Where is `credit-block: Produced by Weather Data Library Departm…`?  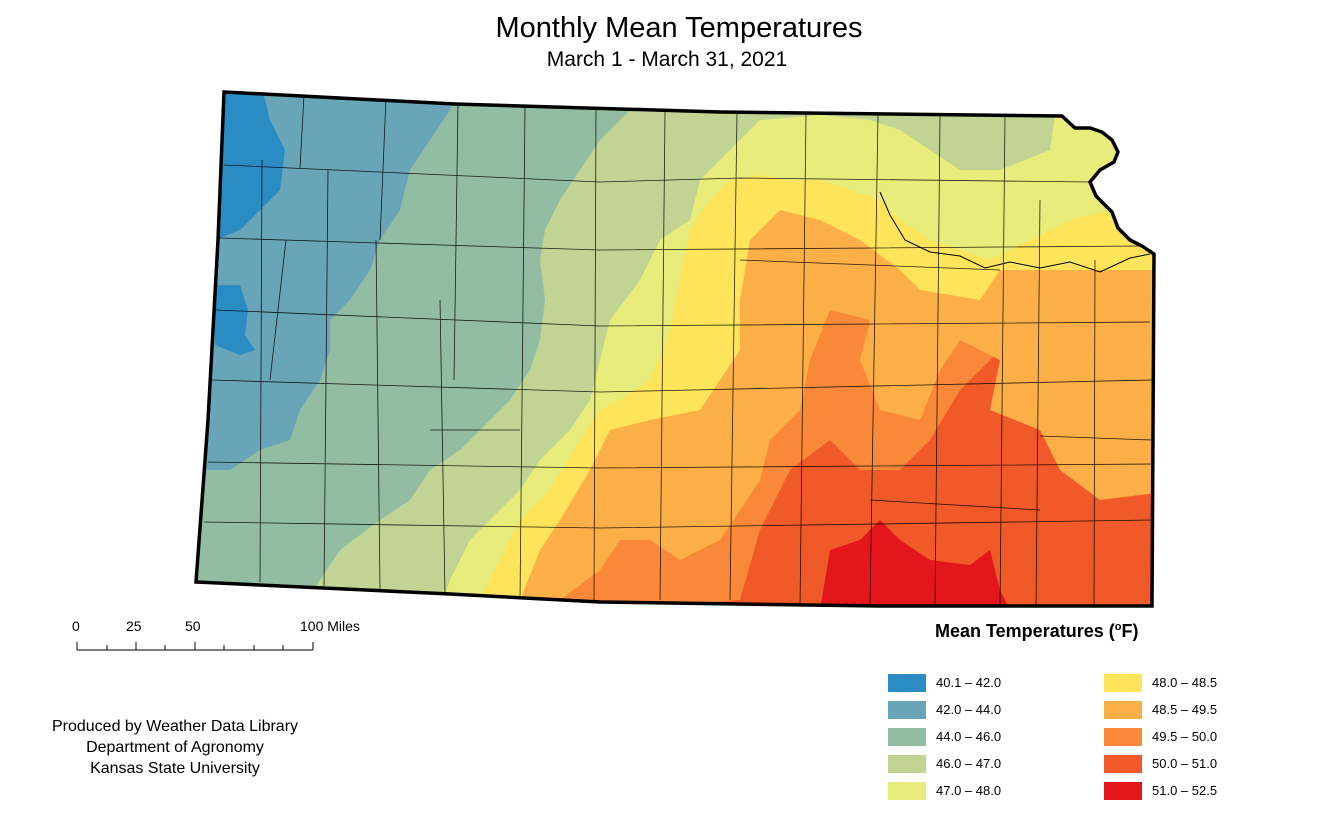 credit-block: Produced by Weather Data Library Departm… is located at coordinates (175, 747).